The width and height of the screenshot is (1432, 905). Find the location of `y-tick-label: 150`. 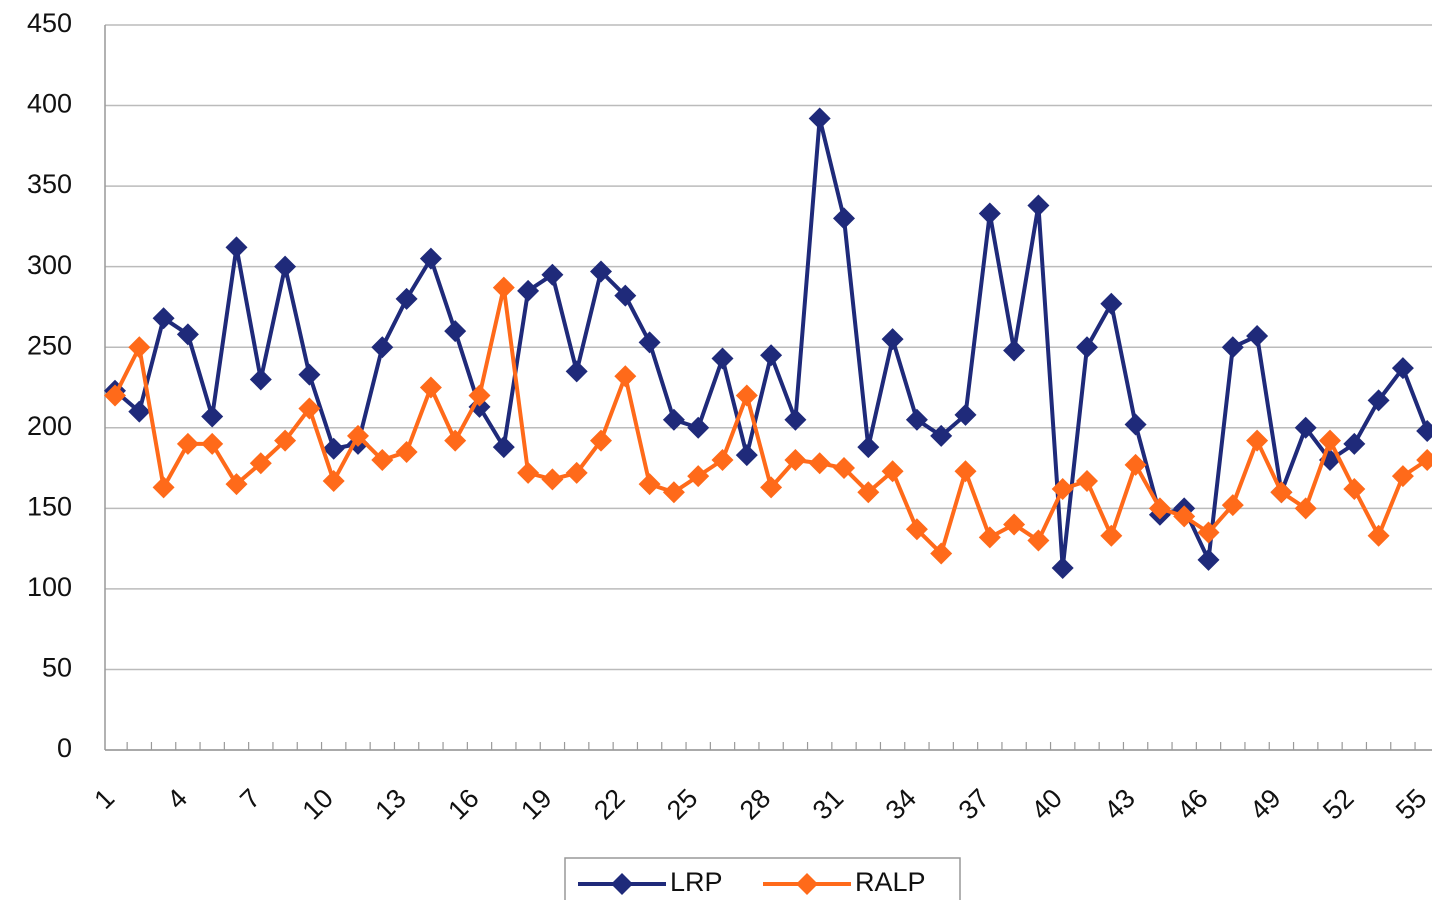

y-tick-label: 150 is located at coordinates (49, 506).